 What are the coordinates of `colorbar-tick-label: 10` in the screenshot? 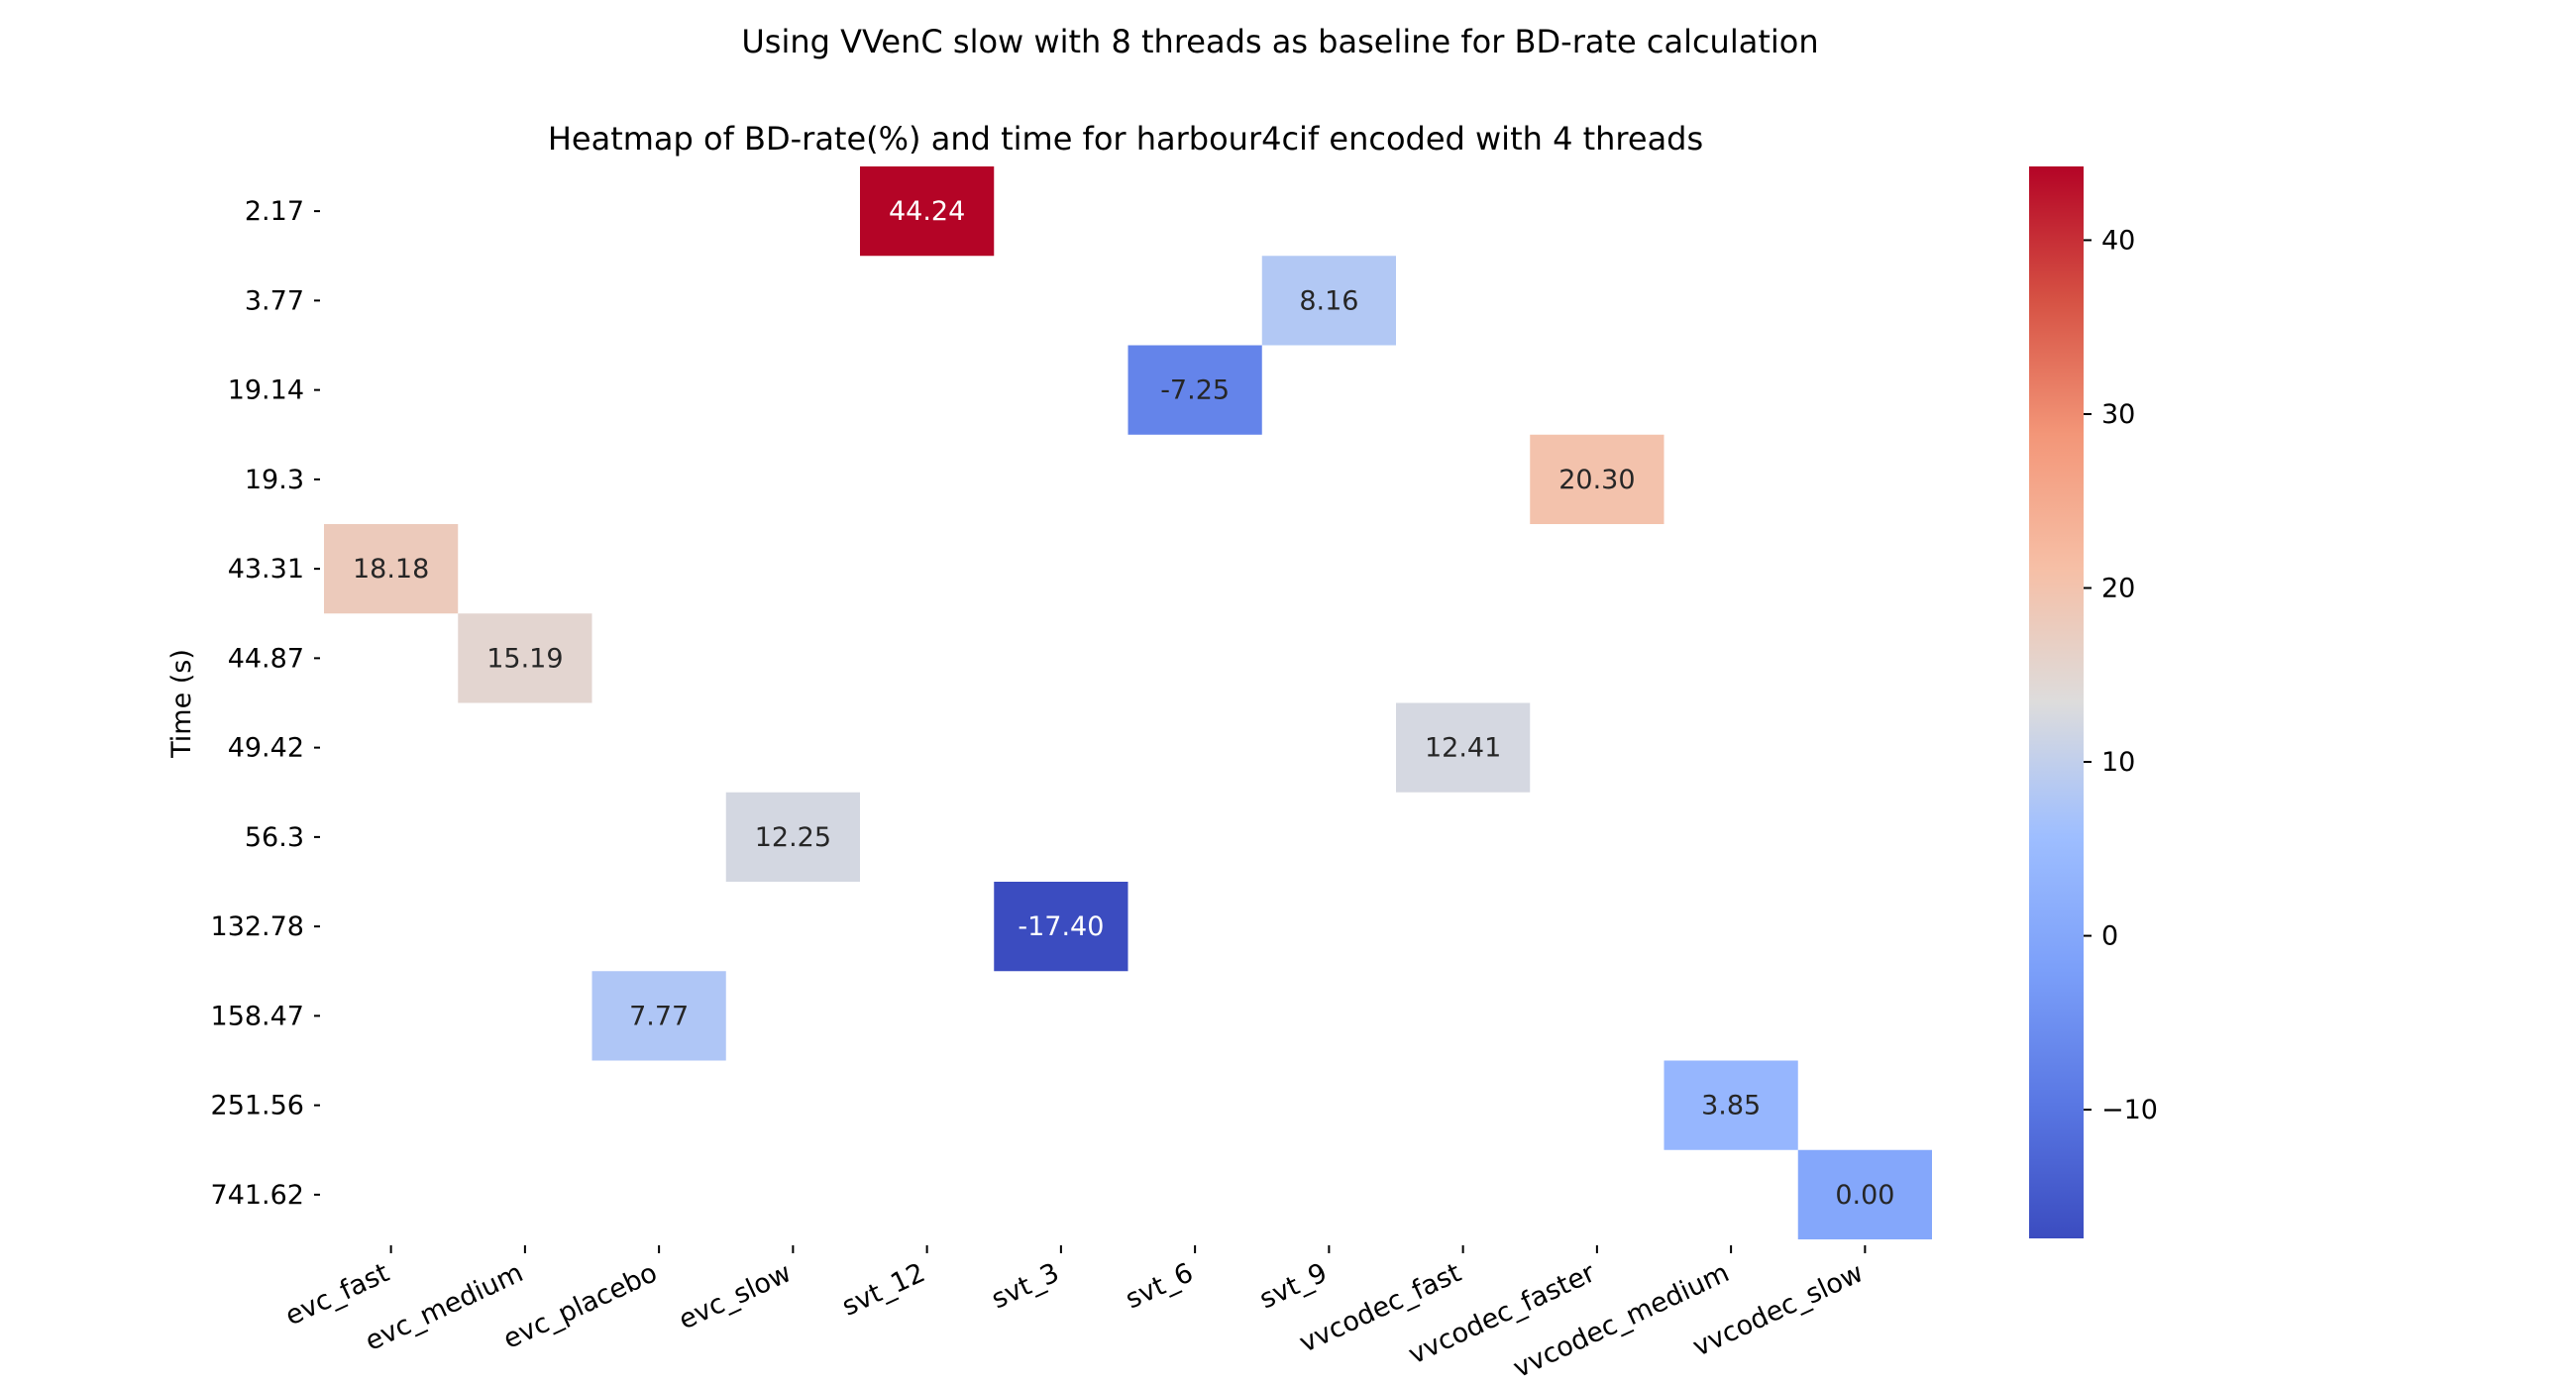 It's located at (2118, 762).